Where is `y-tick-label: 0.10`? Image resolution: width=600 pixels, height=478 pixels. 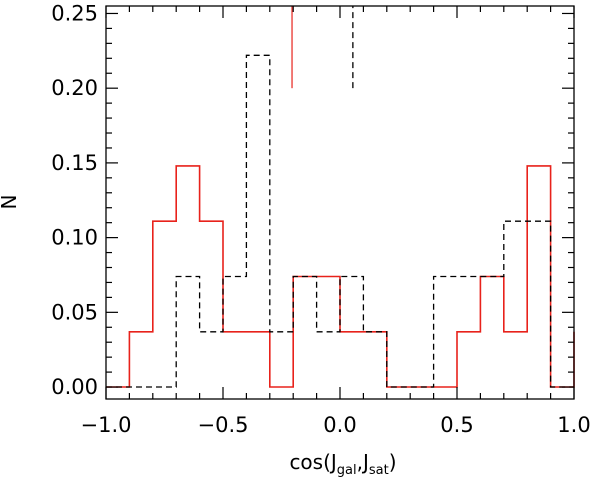
y-tick-label: 0.10 is located at coordinates (74, 238).